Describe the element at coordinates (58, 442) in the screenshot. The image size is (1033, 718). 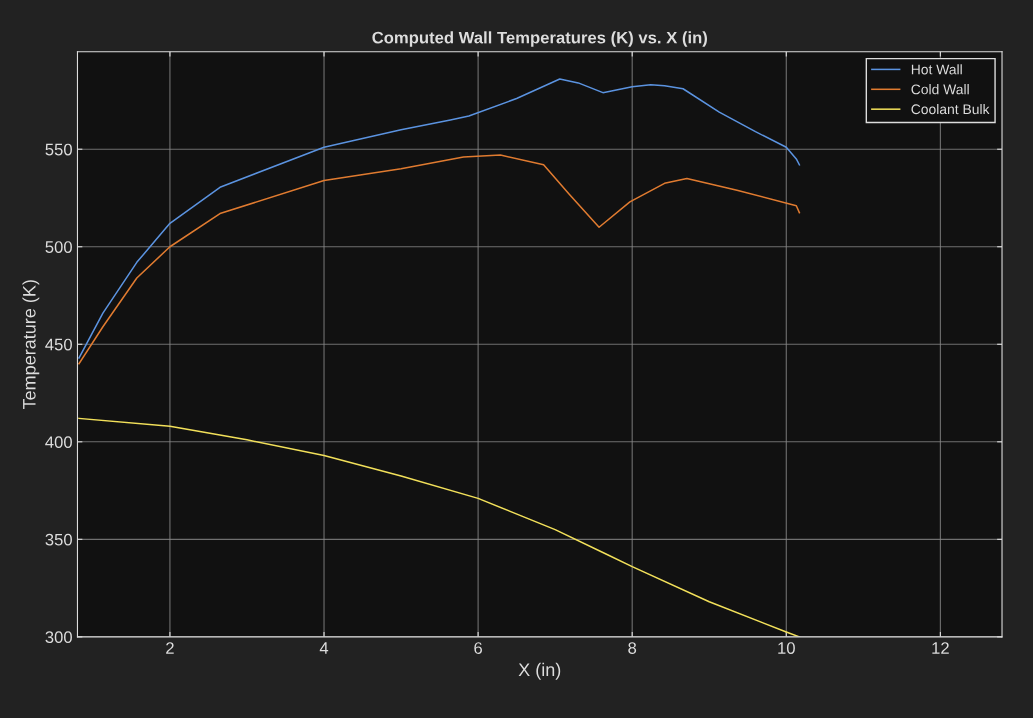
I see `y-tick-label: 400` at that location.